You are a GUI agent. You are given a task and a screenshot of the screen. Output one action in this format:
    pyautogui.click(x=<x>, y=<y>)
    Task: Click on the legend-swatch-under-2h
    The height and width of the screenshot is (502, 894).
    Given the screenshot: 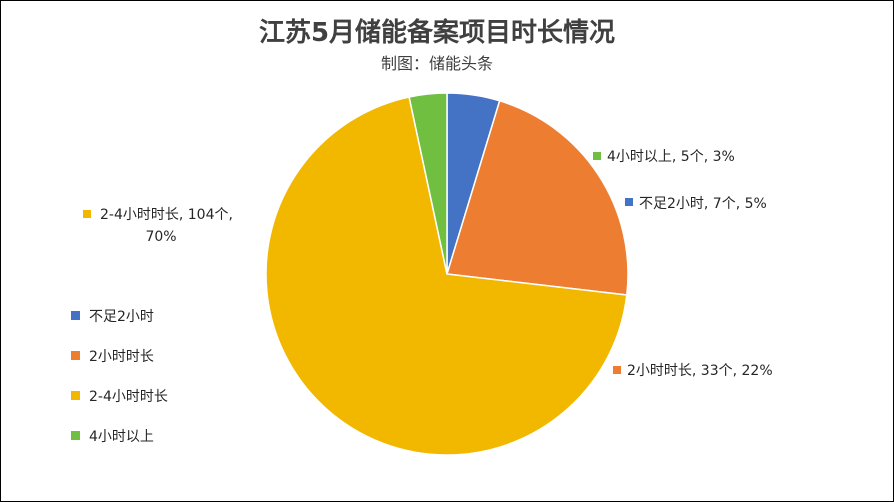 What is the action you would take?
    pyautogui.click(x=75, y=315)
    